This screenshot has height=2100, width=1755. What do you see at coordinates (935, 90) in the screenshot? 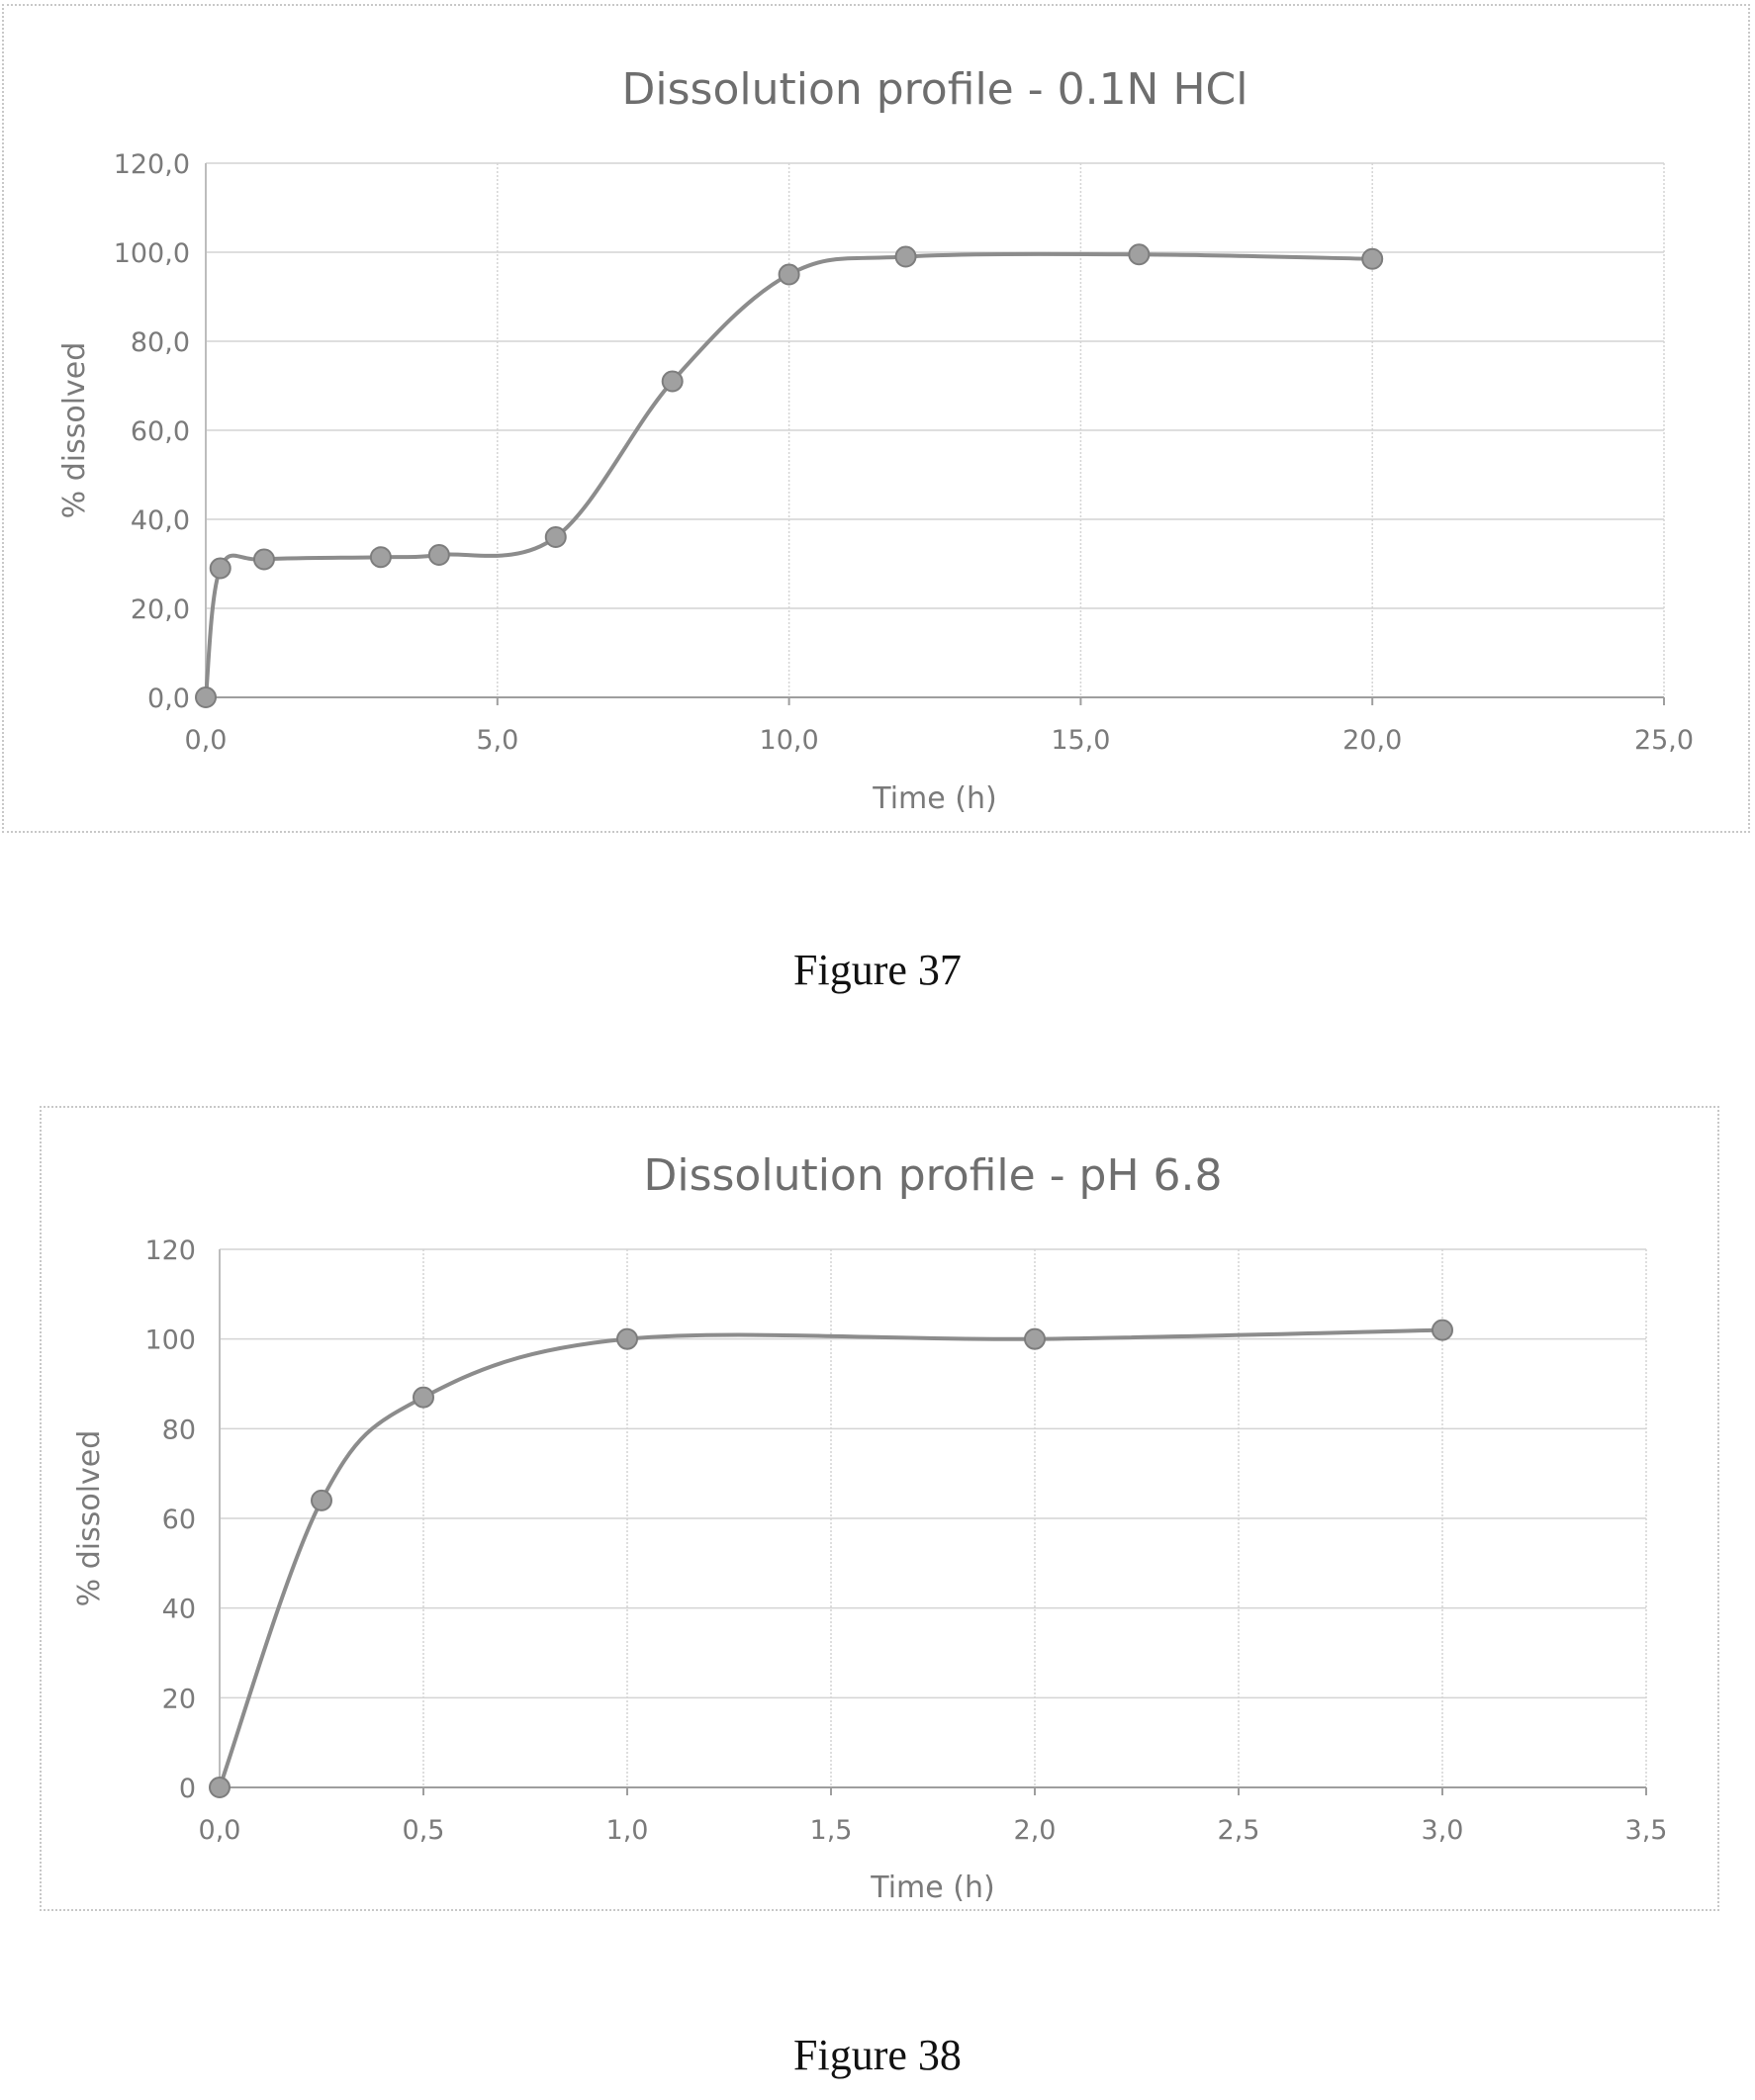
I see `chart-title: Dissolution profile - 0.1N HCl` at bounding box center [935, 90].